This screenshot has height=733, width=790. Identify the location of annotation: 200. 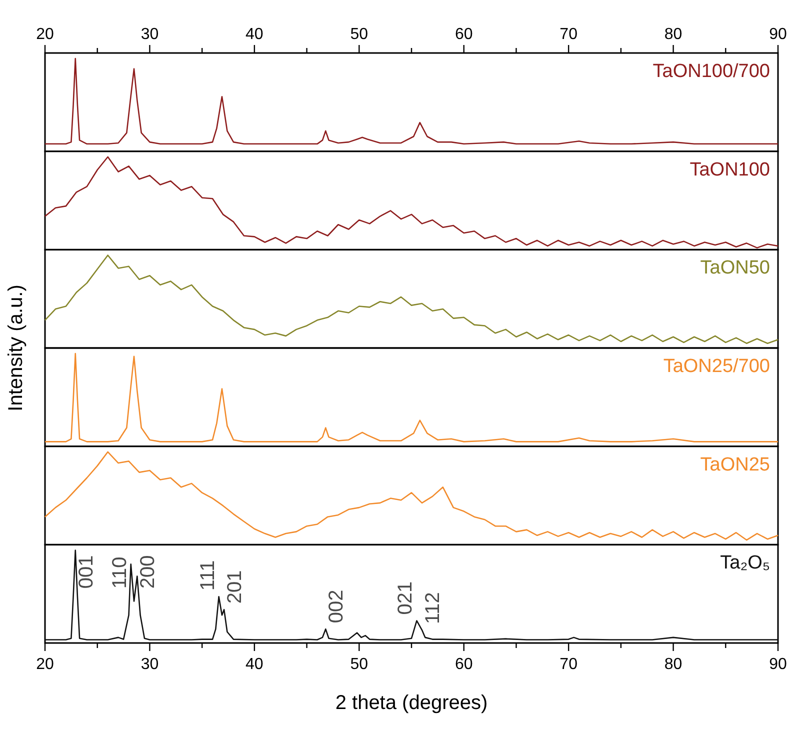
(148, 572).